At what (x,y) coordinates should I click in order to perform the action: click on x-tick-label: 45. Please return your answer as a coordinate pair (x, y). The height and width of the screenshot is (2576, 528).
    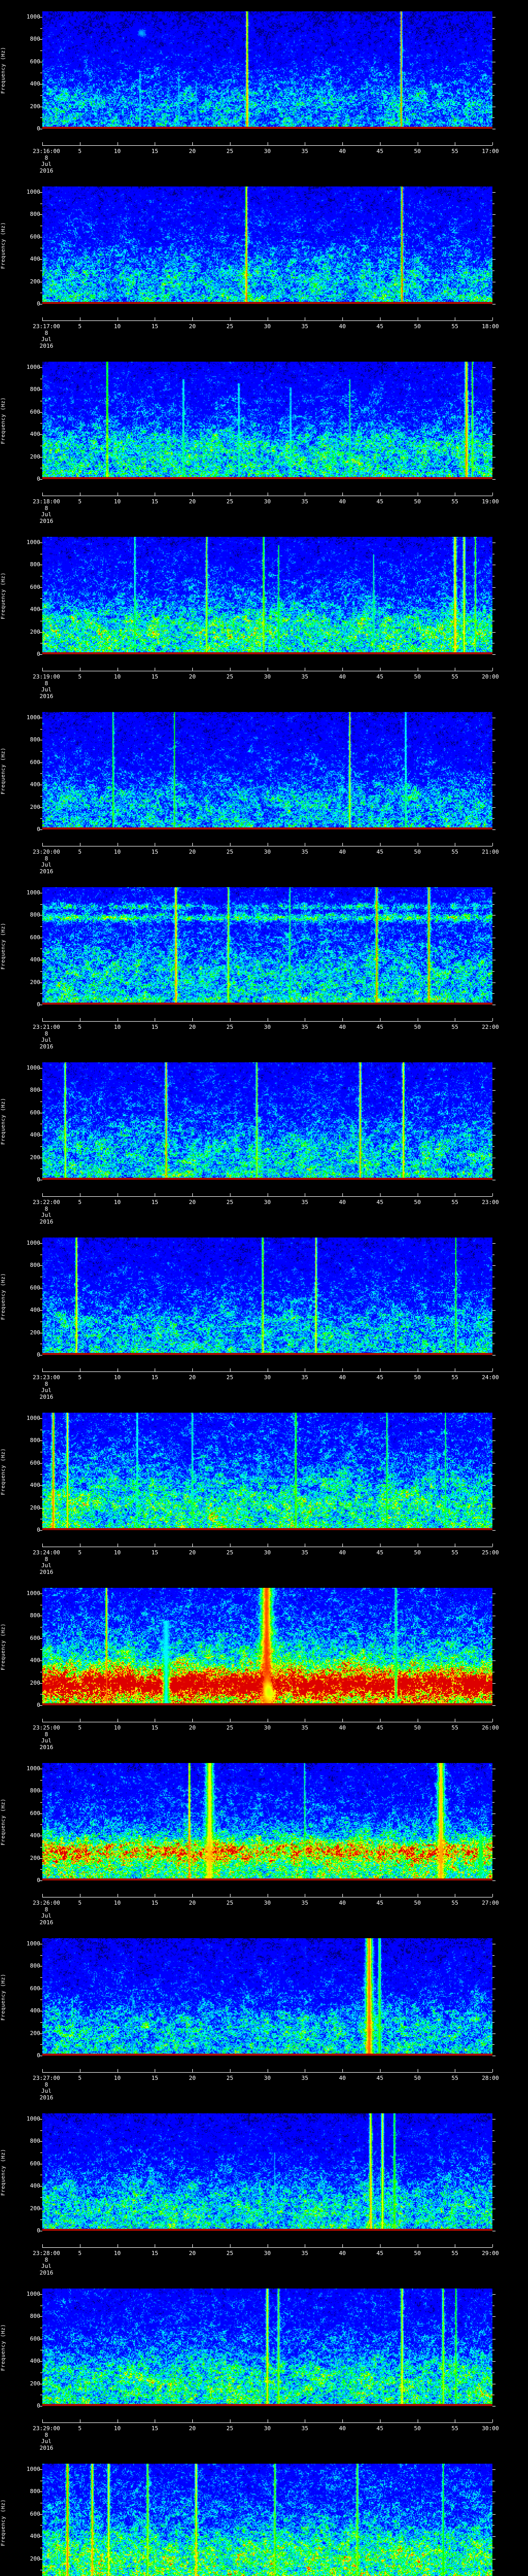
    Looking at the image, I should click on (380, 1903).